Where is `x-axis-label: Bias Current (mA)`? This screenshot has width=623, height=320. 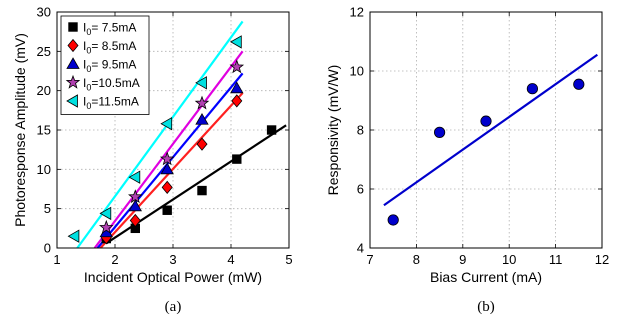 x-axis-label: Bias Current (mA) is located at coordinates (486, 277).